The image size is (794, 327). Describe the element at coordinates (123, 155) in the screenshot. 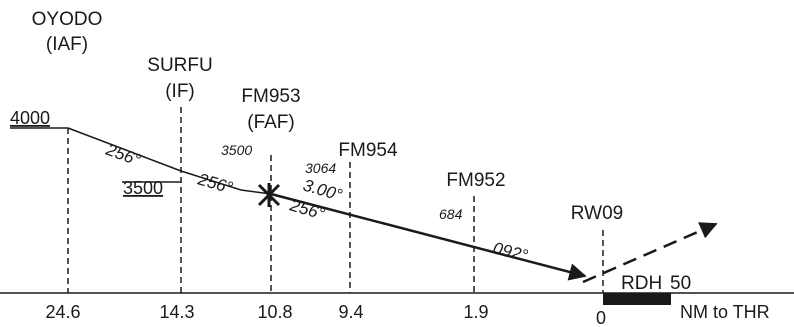

I see `track-oyodo-surfu: 256°` at that location.